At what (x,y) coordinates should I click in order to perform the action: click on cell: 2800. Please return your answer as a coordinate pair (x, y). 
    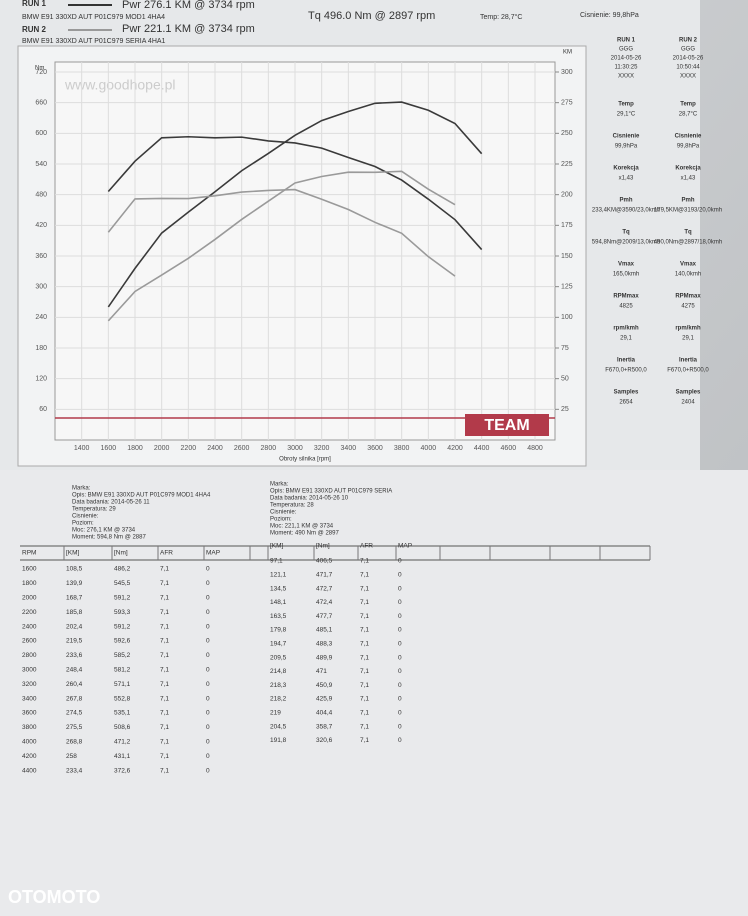
    Looking at the image, I should click on (29, 655).